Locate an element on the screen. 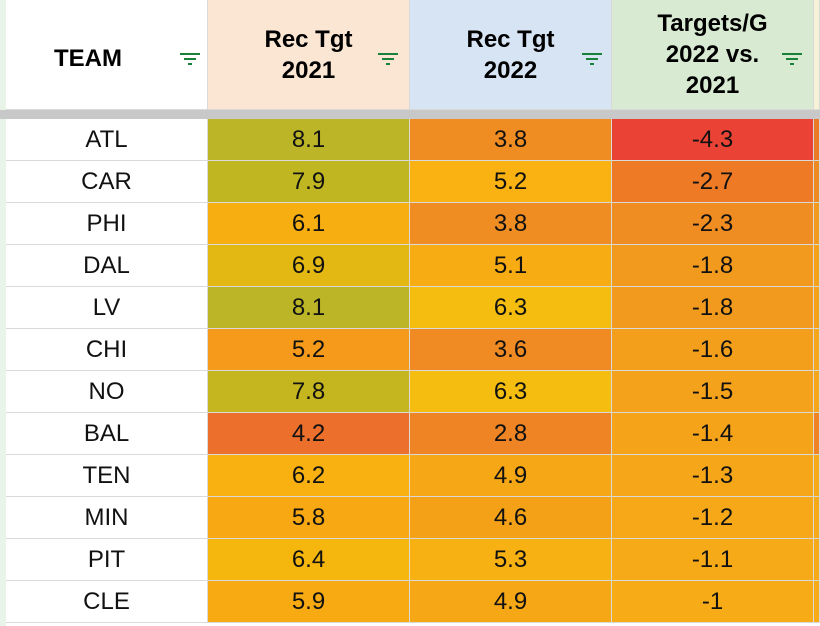 This screenshot has height=626, width=820. rec-tgt-2022-cell: 5.1 is located at coordinates (511, 266).